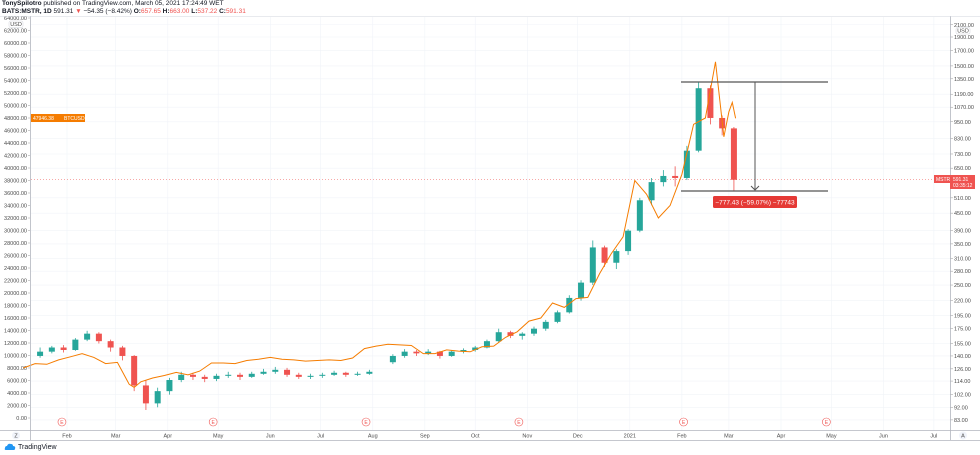 Image resolution: width=980 pixels, height=455 pixels. What do you see at coordinates (15, 307) in the screenshot?
I see `left-tick-label: 18000.00` at bounding box center [15, 307].